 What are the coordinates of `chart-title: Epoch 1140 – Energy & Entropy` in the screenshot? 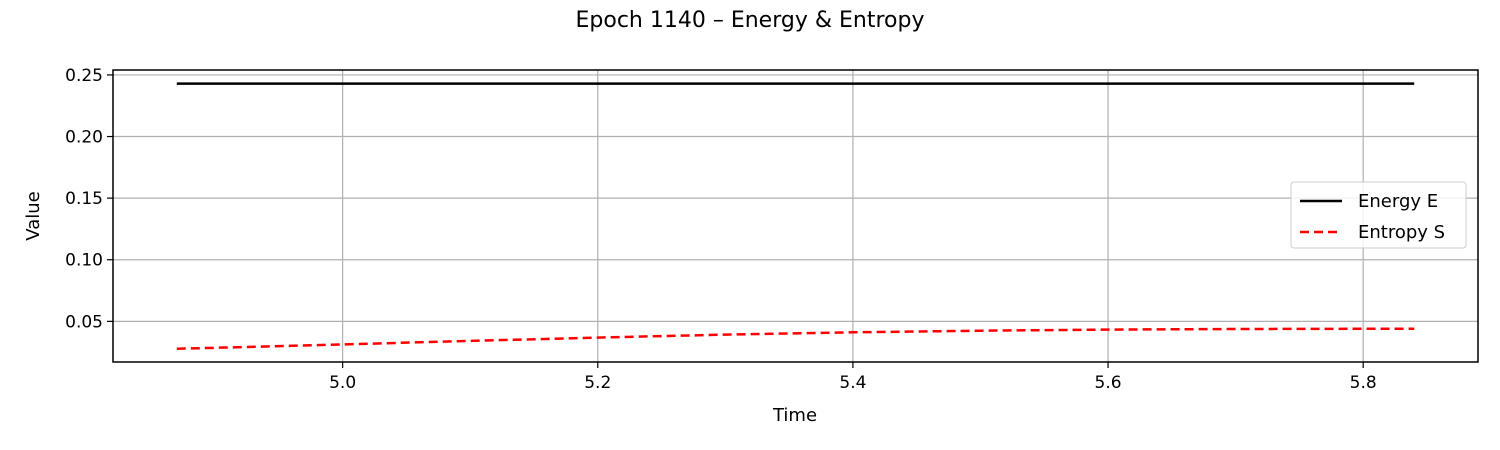 It's located at (750, 20).